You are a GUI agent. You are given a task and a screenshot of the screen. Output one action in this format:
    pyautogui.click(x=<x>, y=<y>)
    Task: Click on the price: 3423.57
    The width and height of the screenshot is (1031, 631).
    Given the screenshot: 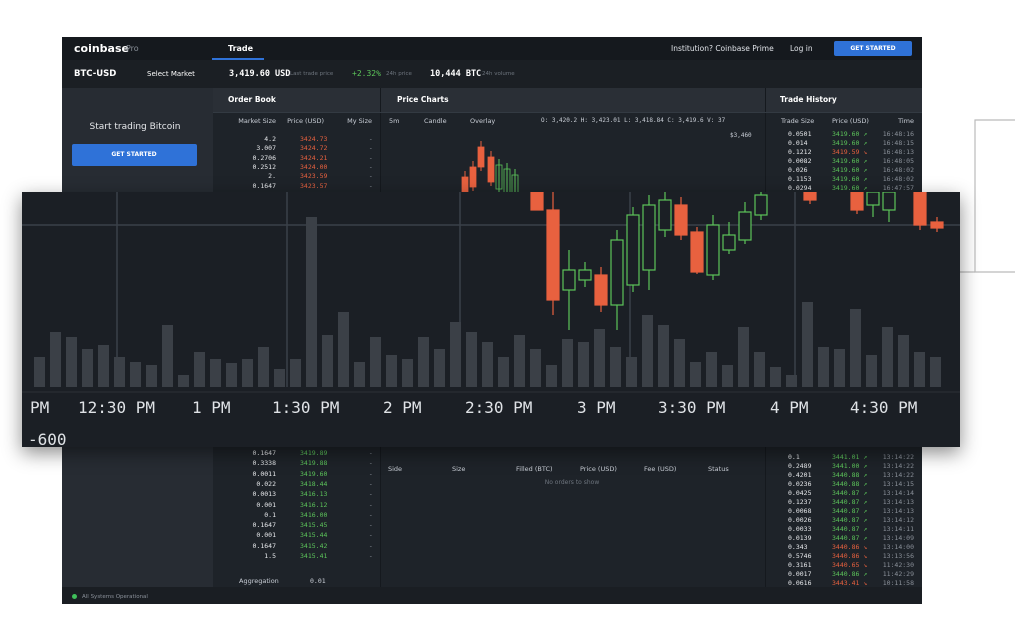 What is the action you would take?
    pyautogui.click(x=314, y=185)
    